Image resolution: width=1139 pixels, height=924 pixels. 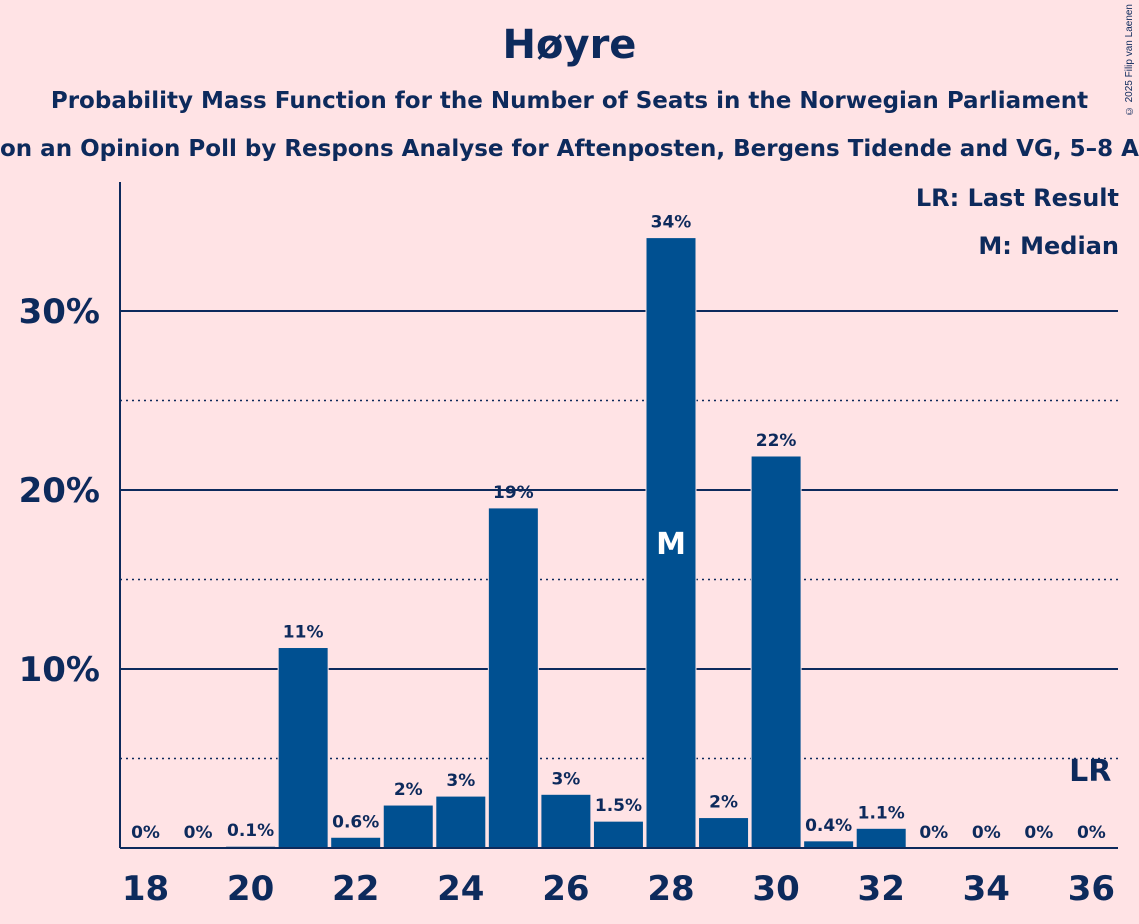 What do you see at coordinates (776, 441) in the screenshot?
I see `bar-label-seat-30: 22%` at bounding box center [776, 441].